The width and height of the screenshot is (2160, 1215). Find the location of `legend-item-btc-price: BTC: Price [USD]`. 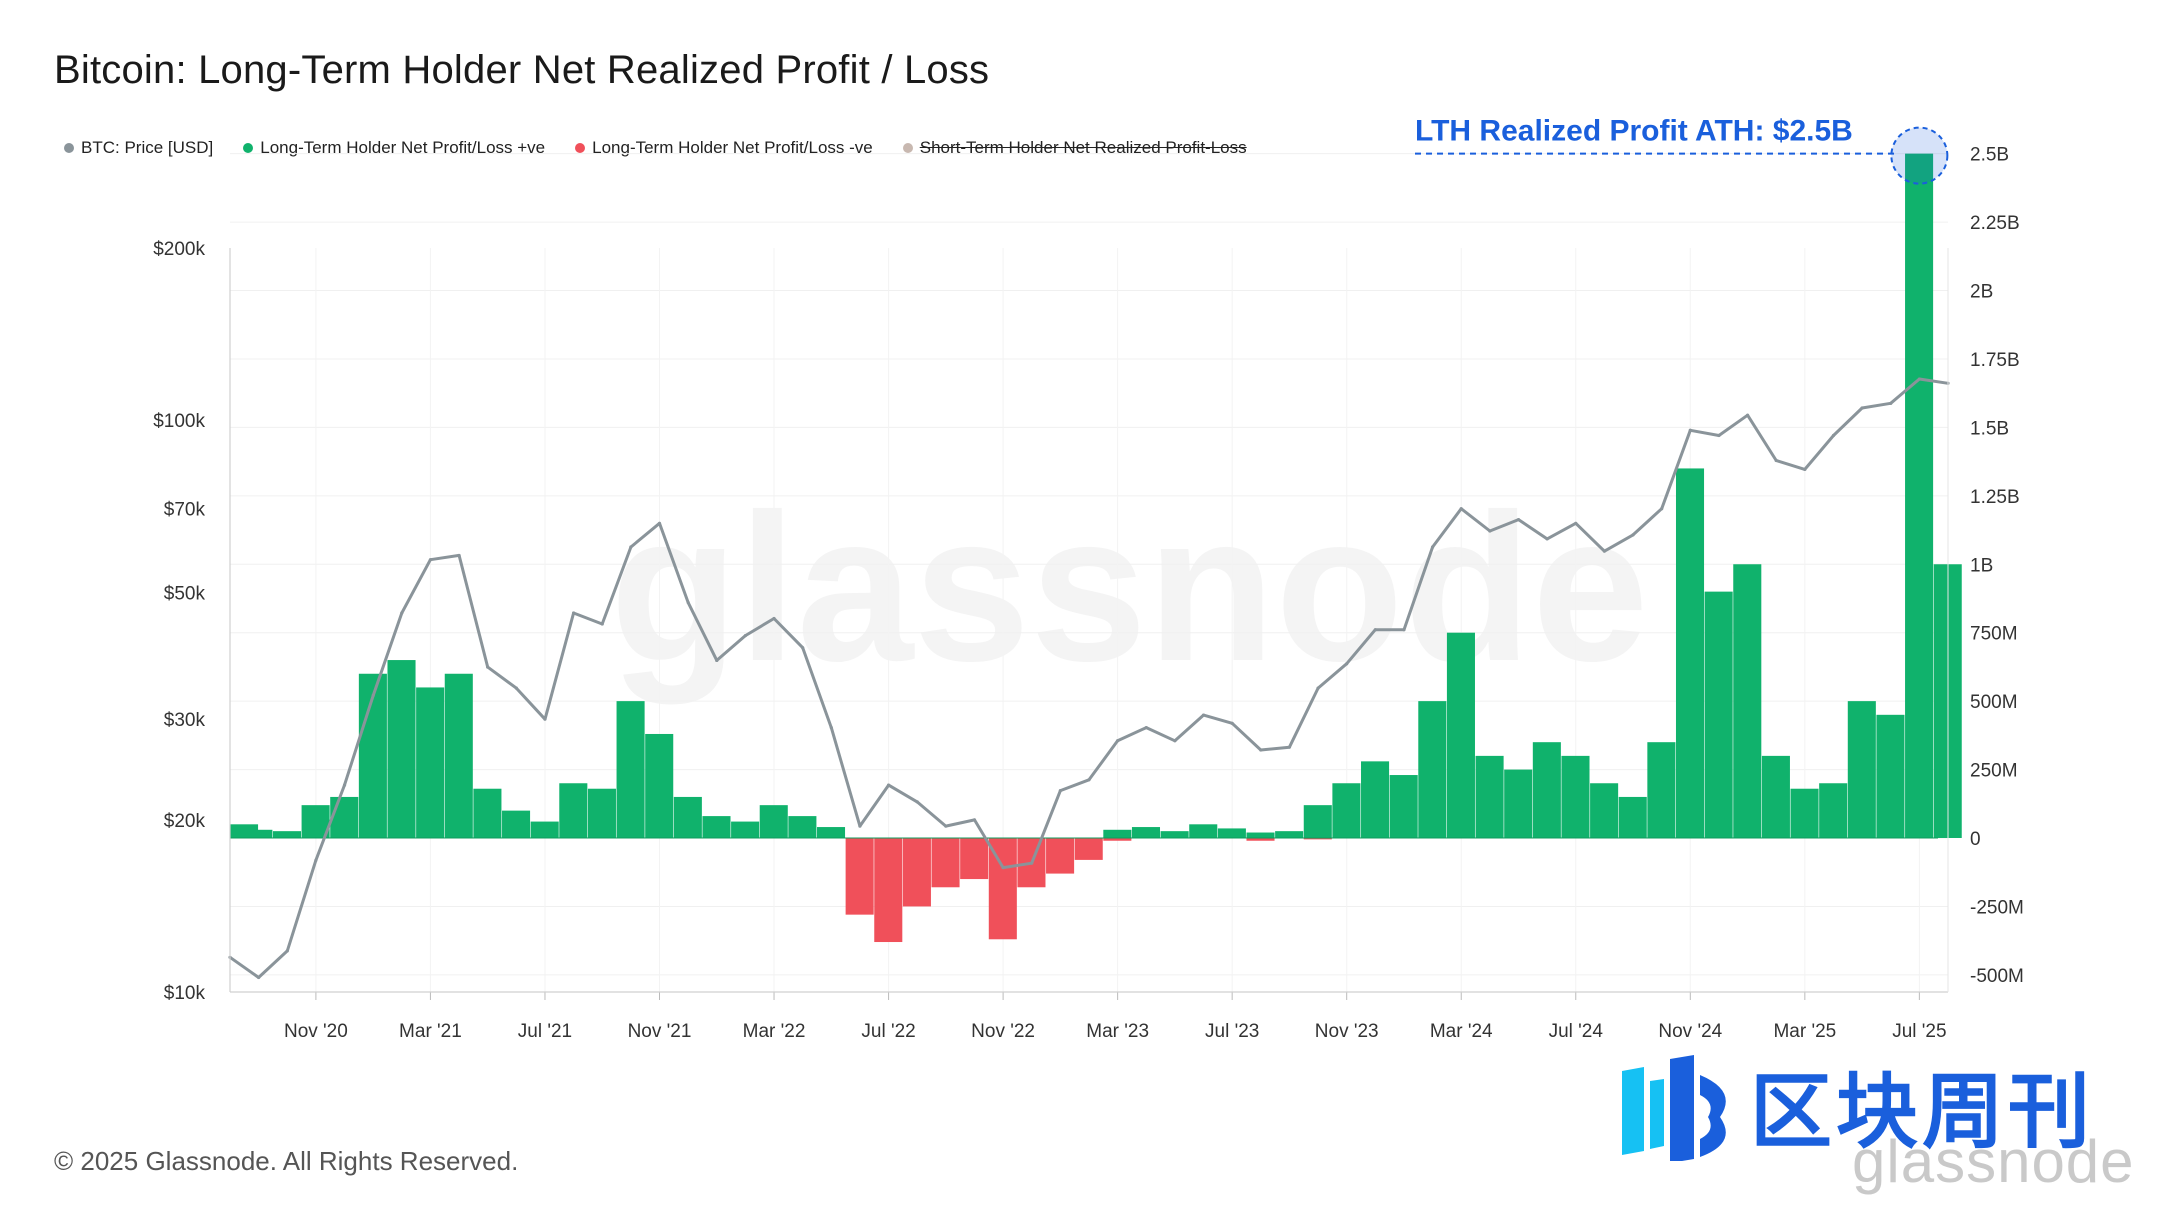

legend-item-btc-price: BTC: Price [USD] is located at coordinates (138, 148).